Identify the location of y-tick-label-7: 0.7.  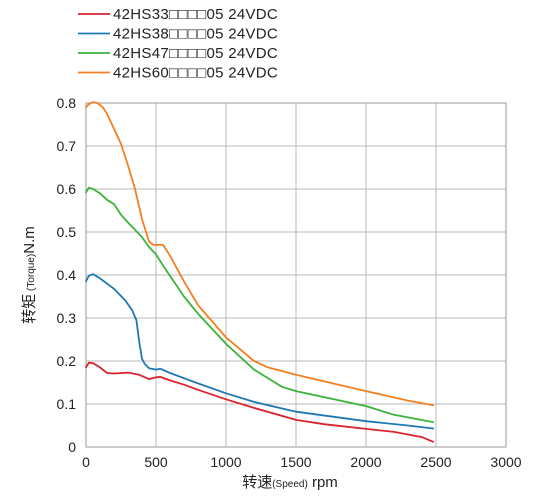
(67, 146).